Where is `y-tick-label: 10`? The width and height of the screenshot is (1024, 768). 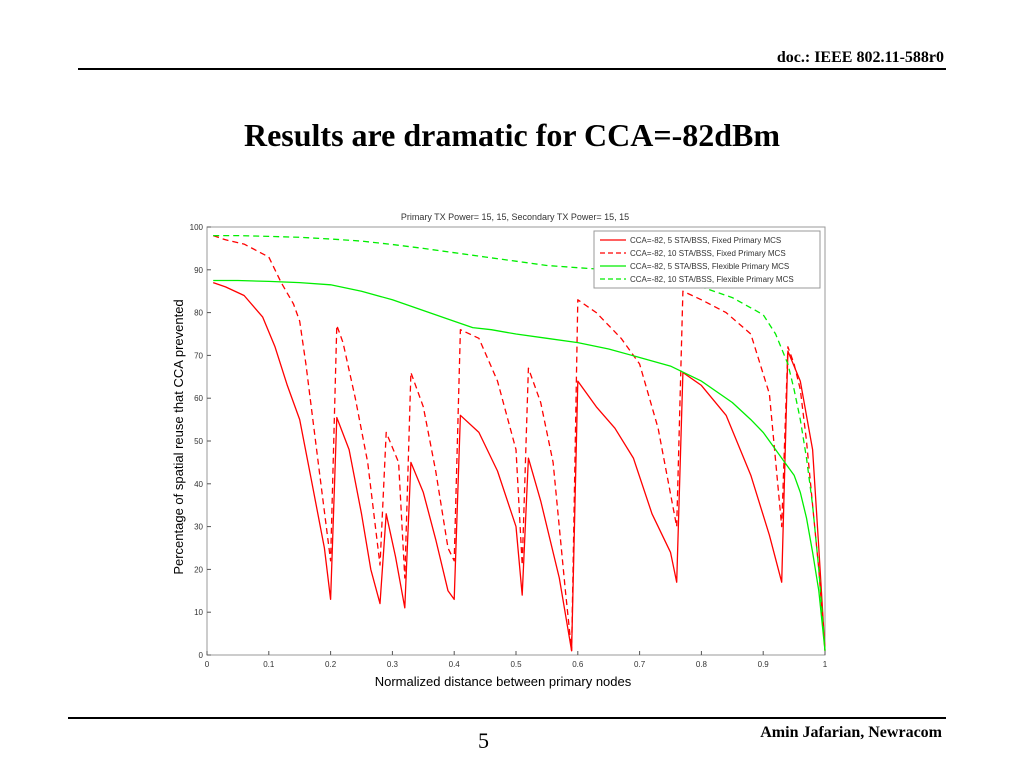 y-tick-label: 10 is located at coordinates (198, 612).